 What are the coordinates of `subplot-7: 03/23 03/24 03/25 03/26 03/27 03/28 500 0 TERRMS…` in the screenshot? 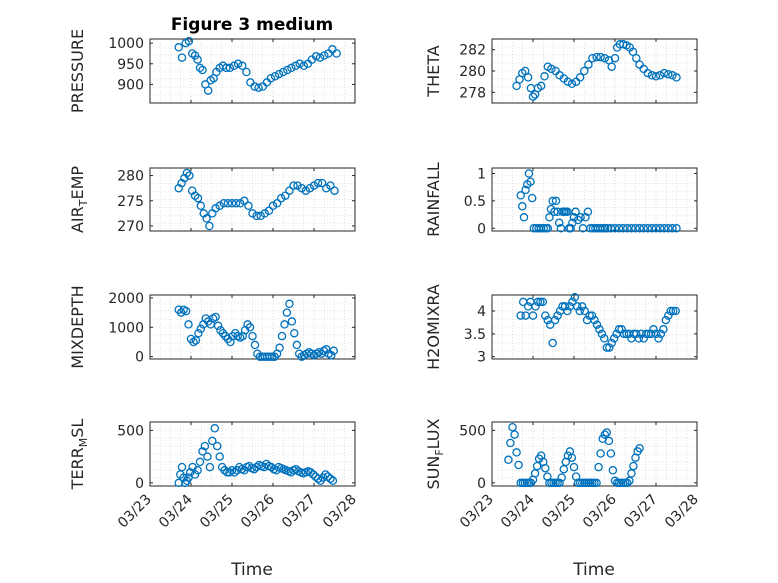 It's located at (214, 475).